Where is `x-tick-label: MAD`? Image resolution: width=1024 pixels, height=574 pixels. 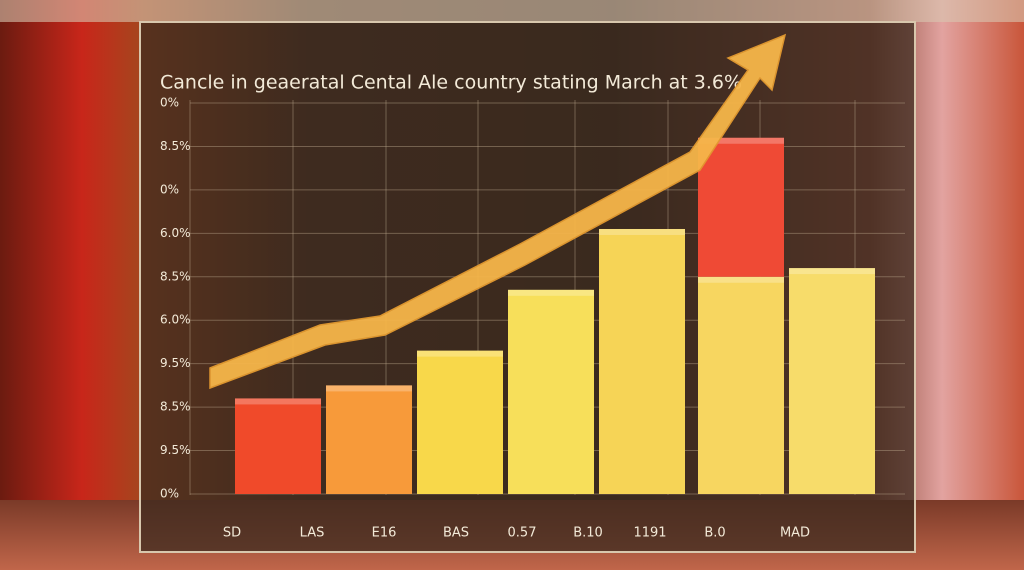 x-tick-label: MAD is located at coordinates (795, 533).